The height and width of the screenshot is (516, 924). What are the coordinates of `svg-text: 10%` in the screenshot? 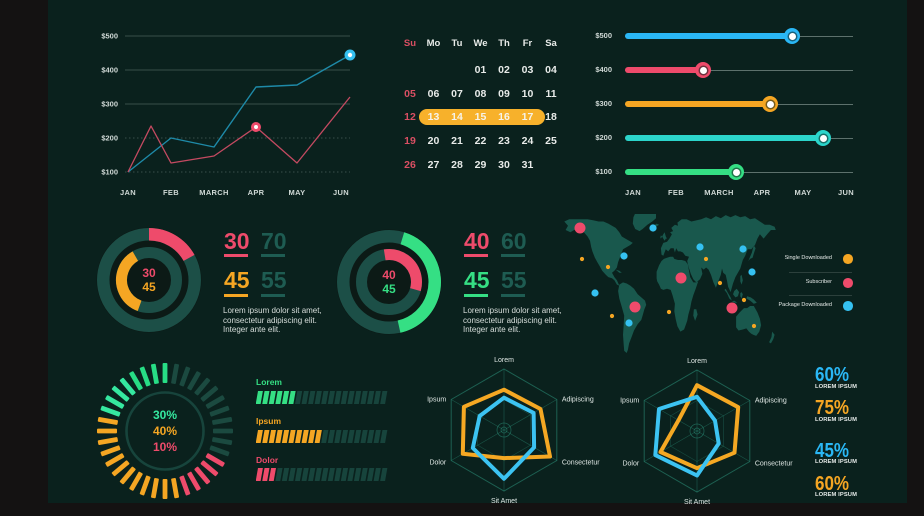 It's located at (165, 447).